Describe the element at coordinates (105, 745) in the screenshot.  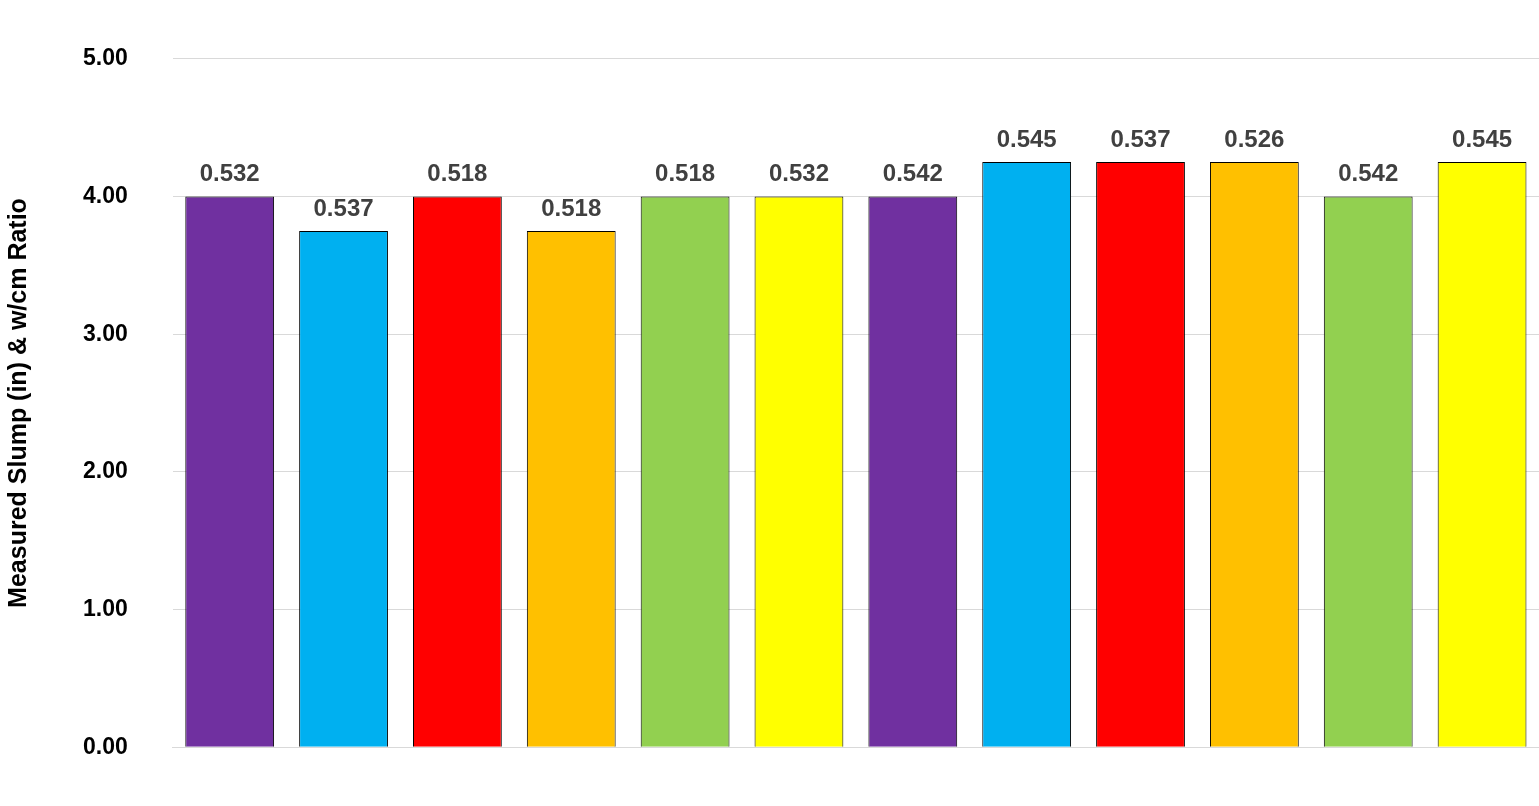
I see `y-tick-label: 0.00` at that location.